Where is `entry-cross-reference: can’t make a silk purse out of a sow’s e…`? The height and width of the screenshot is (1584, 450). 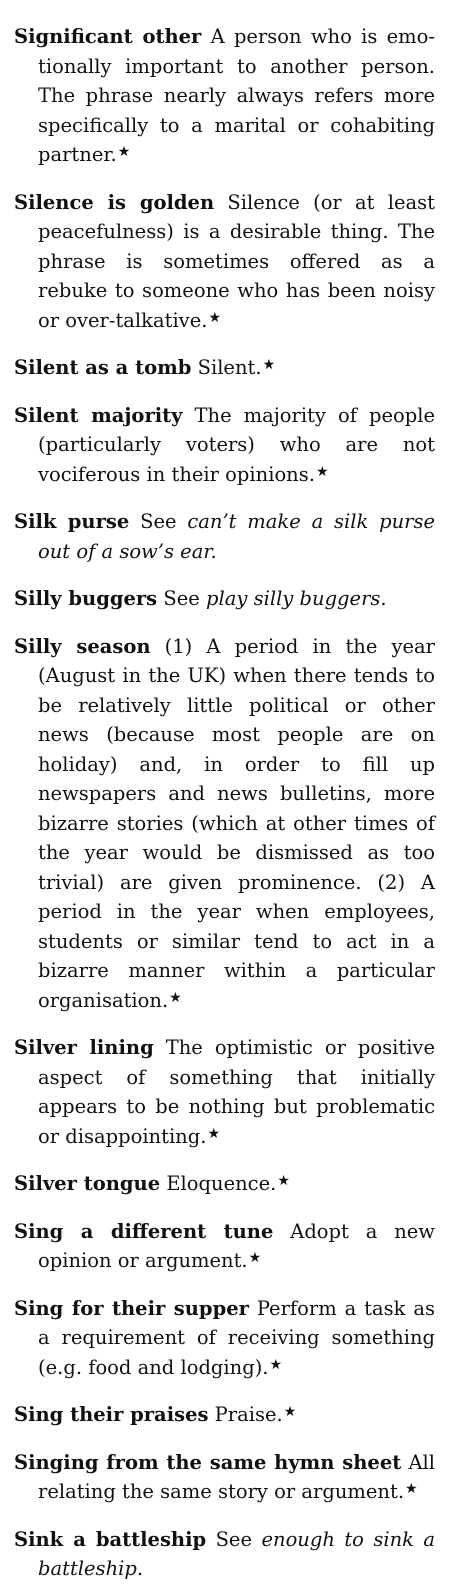 entry-cross-reference: can’t make a silk purse out of a sow’s e… is located at coordinates (237, 536).